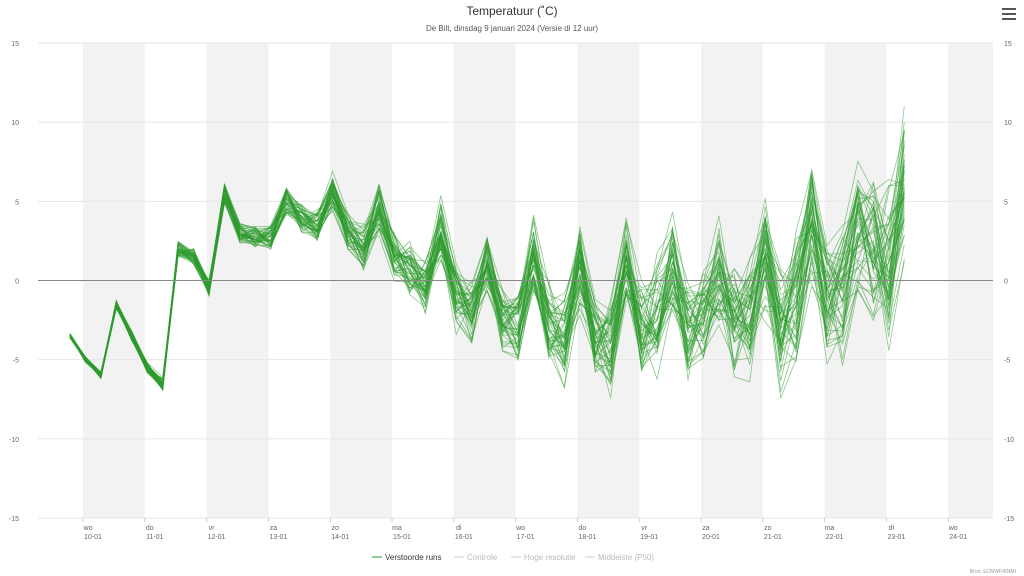  I want to click on x-tick-label: 18-01, so click(587, 537).